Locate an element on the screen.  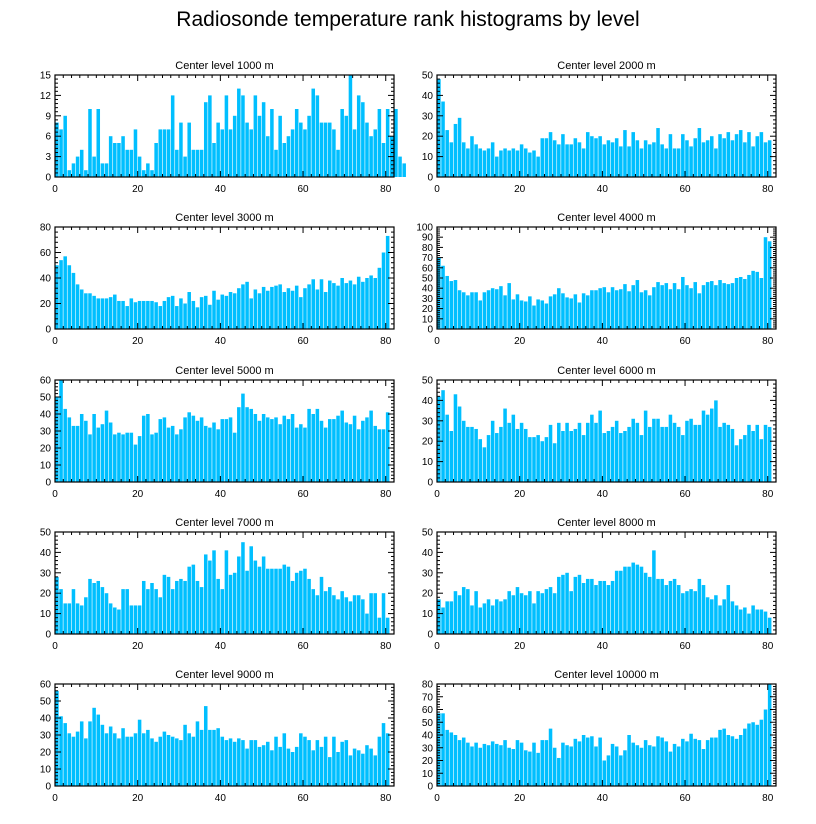
y-tick-label: 0 is located at coordinates (48, 787).